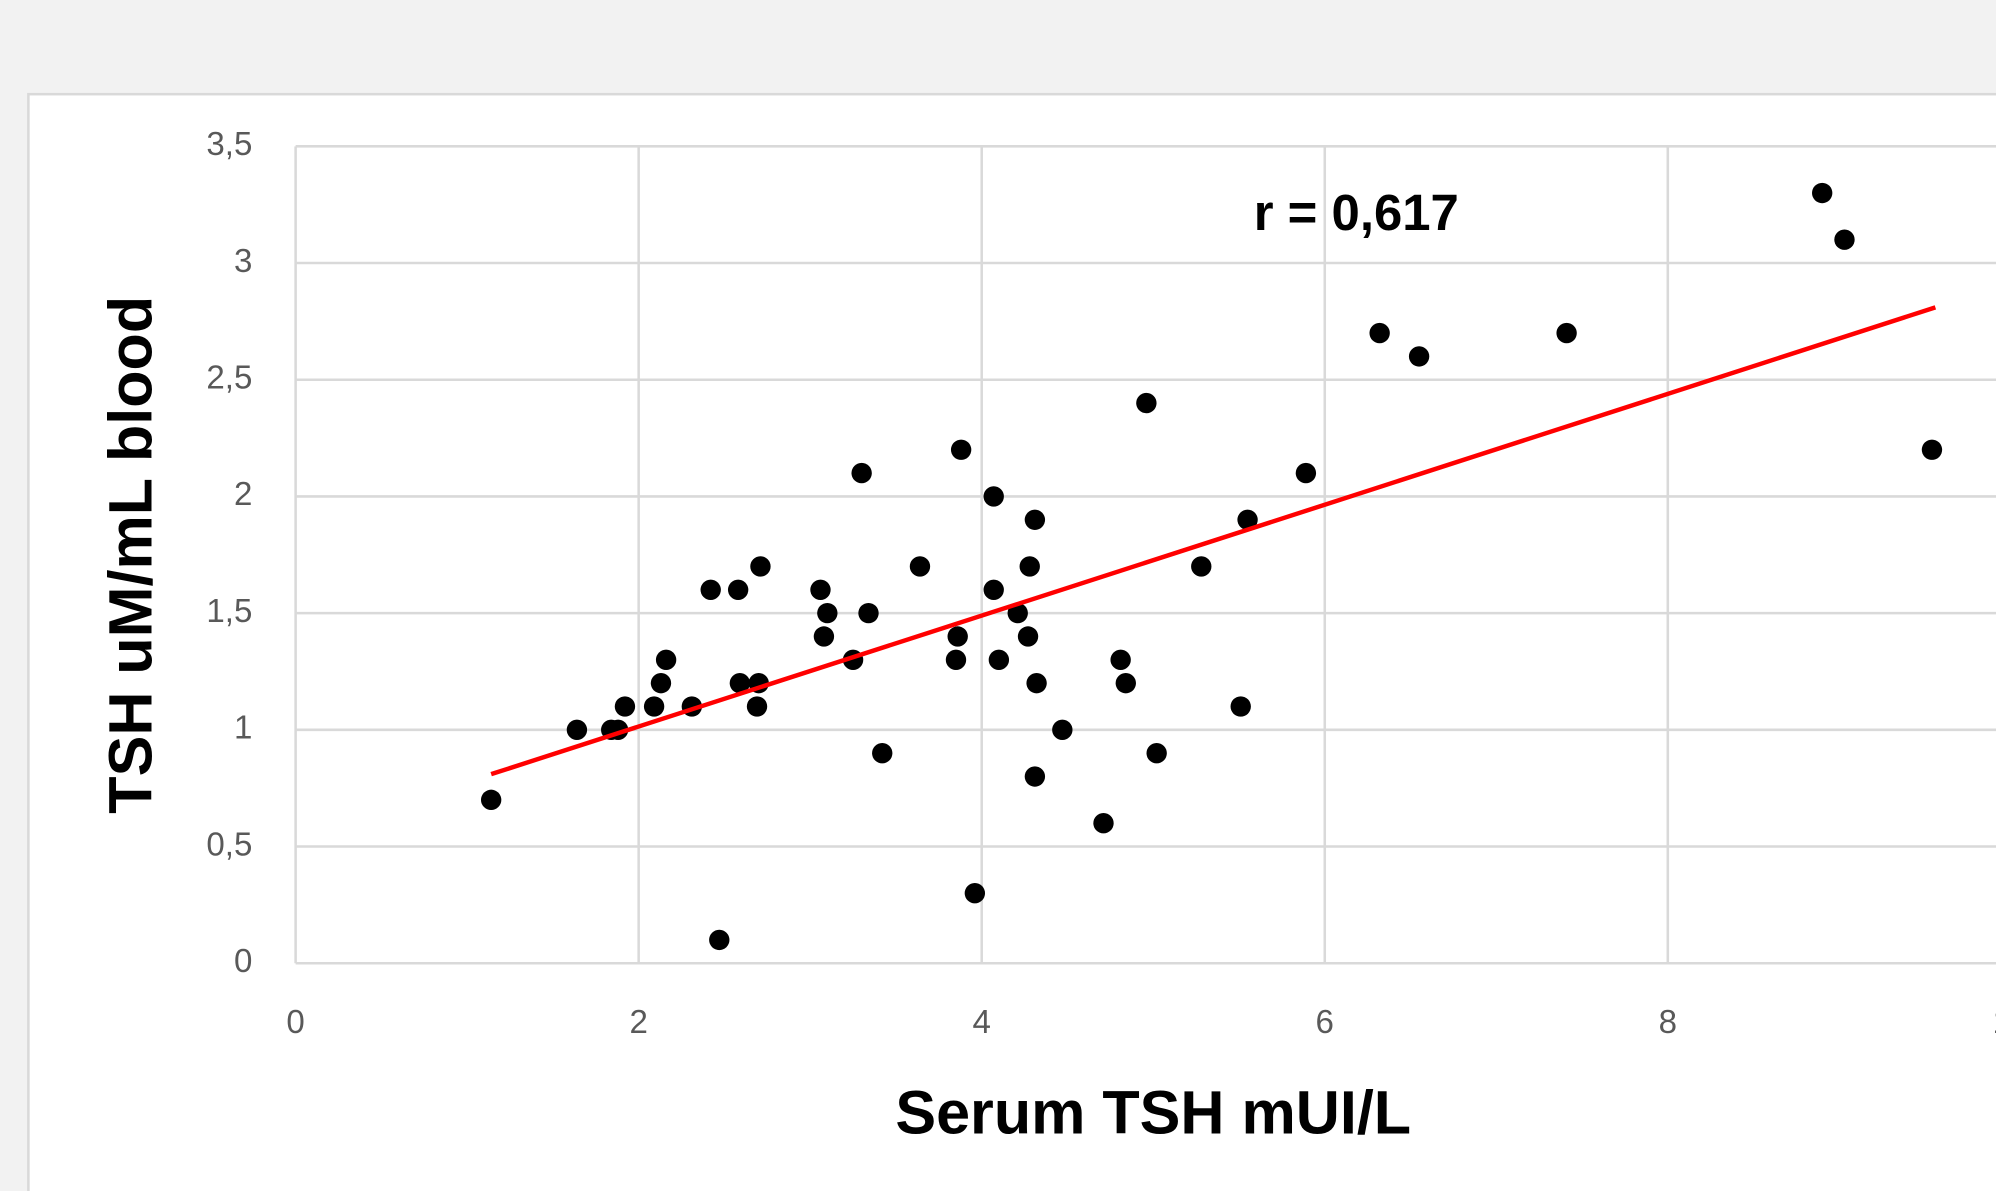 The height and width of the screenshot is (1191, 1996). Describe the element at coordinates (638, 1022) in the screenshot. I see `x-tick-label: 2` at that location.